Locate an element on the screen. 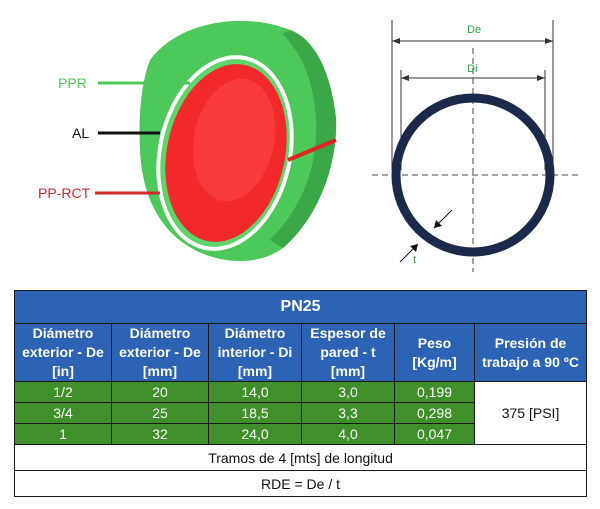  label-pp-rct: PP-RCT is located at coordinates (64, 193).